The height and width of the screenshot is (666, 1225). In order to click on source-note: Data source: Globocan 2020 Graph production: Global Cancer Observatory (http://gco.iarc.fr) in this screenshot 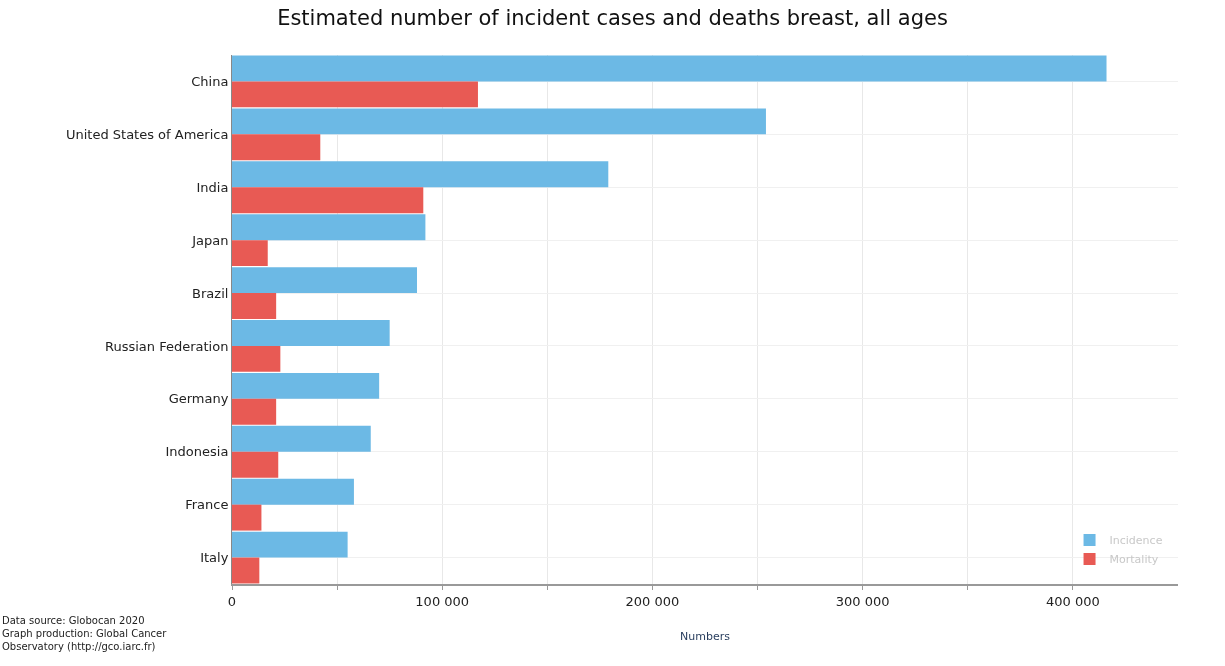, I will do `click(85, 633)`.